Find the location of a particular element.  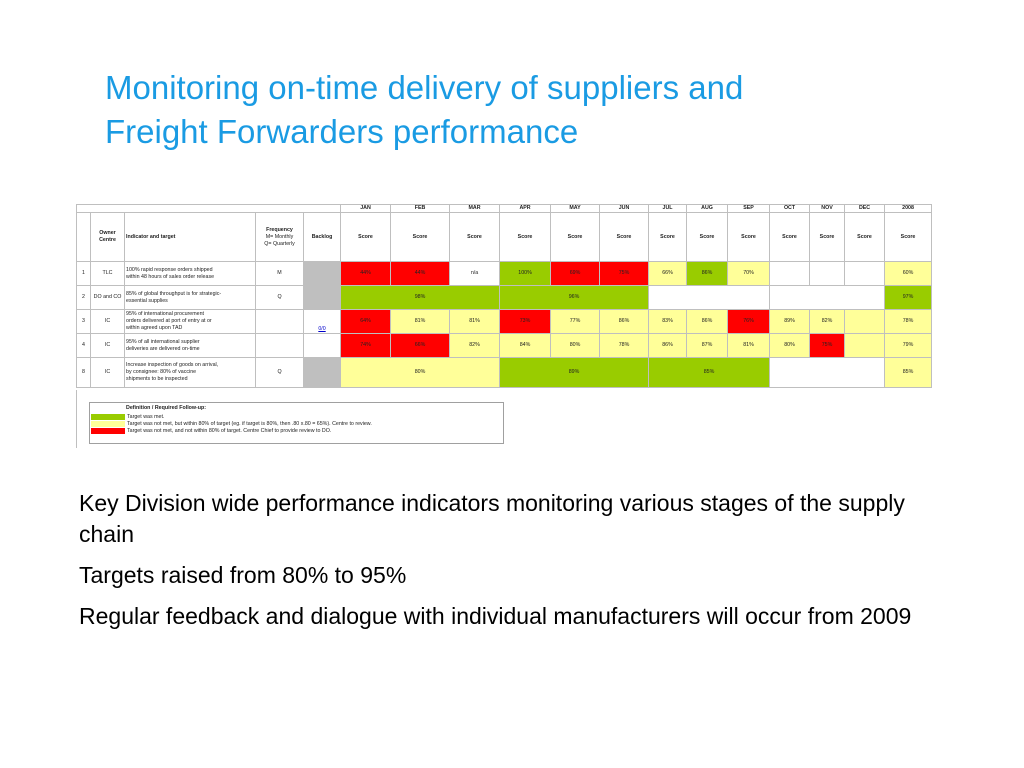

score-cell: 84% is located at coordinates (525, 345).